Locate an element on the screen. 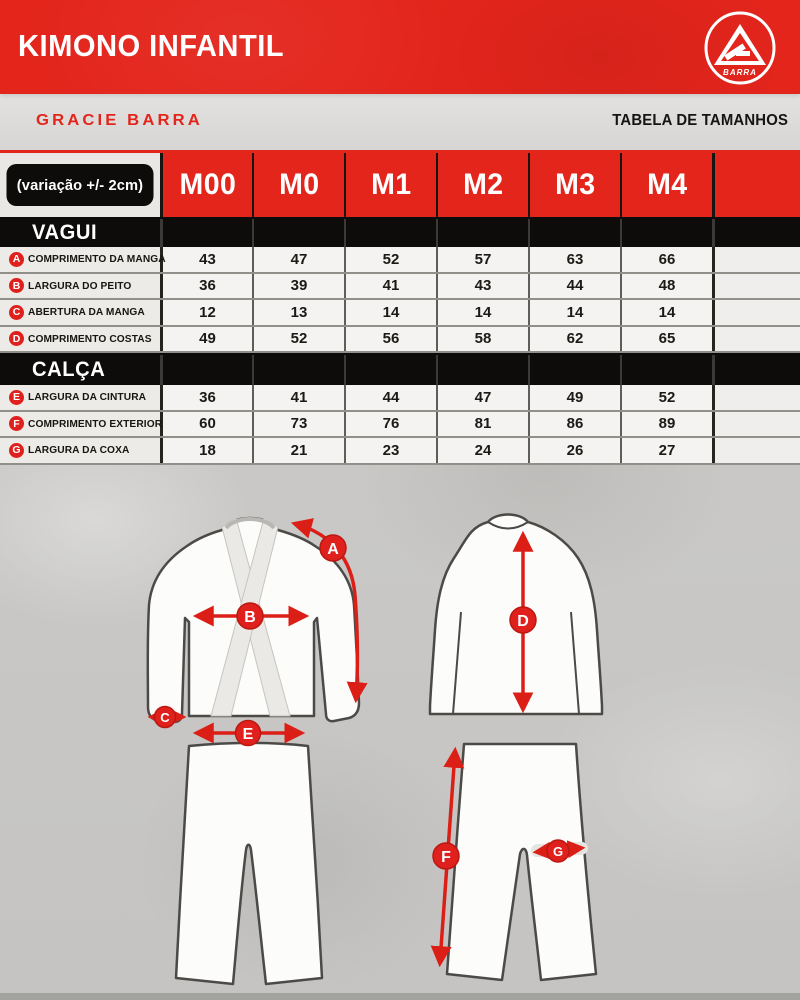 This screenshot has height=1000, width=800. table-row-sleeve-length: A COMPRIMENTO DA MANGA 43 47 52 57 63 66 is located at coordinates (400, 260).